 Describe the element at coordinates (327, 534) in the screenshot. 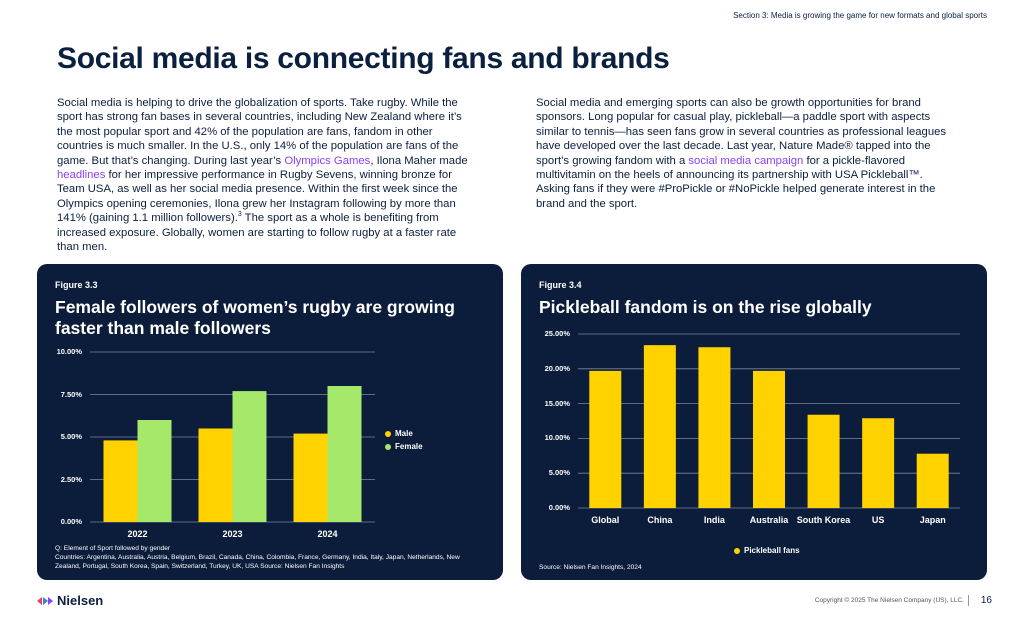

I see `x-tick-label: 2024` at that location.